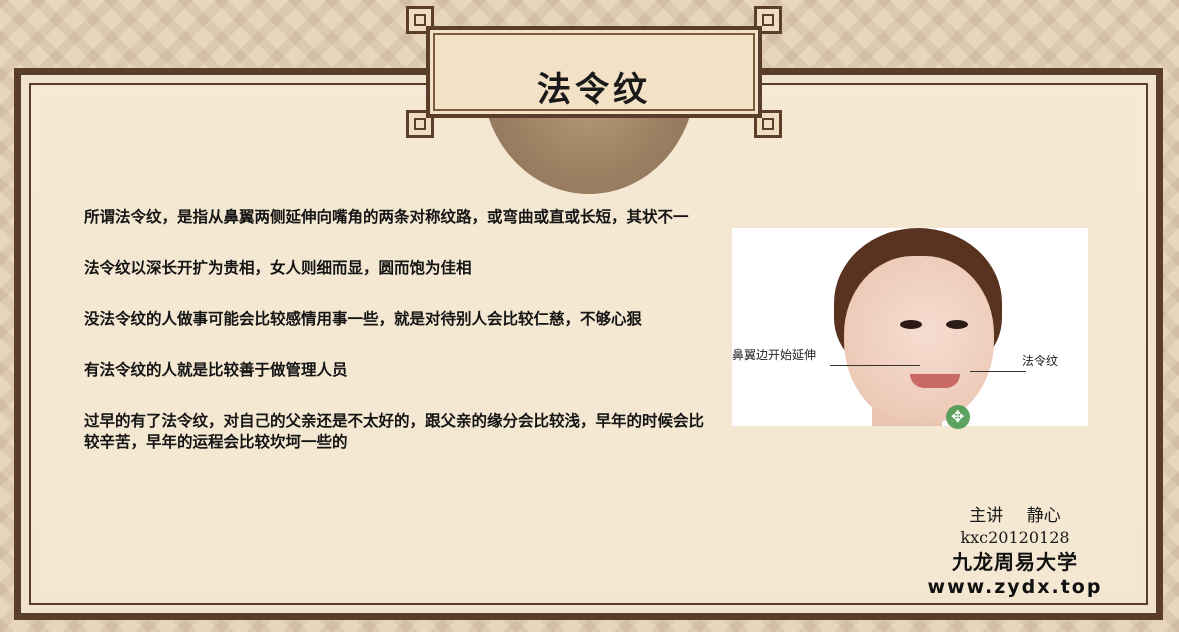  What do you see at coordinates (1015, 537) in the screenshot?
I see `lecturer-code: kxc20120128` at bounding box center [1015, 537].